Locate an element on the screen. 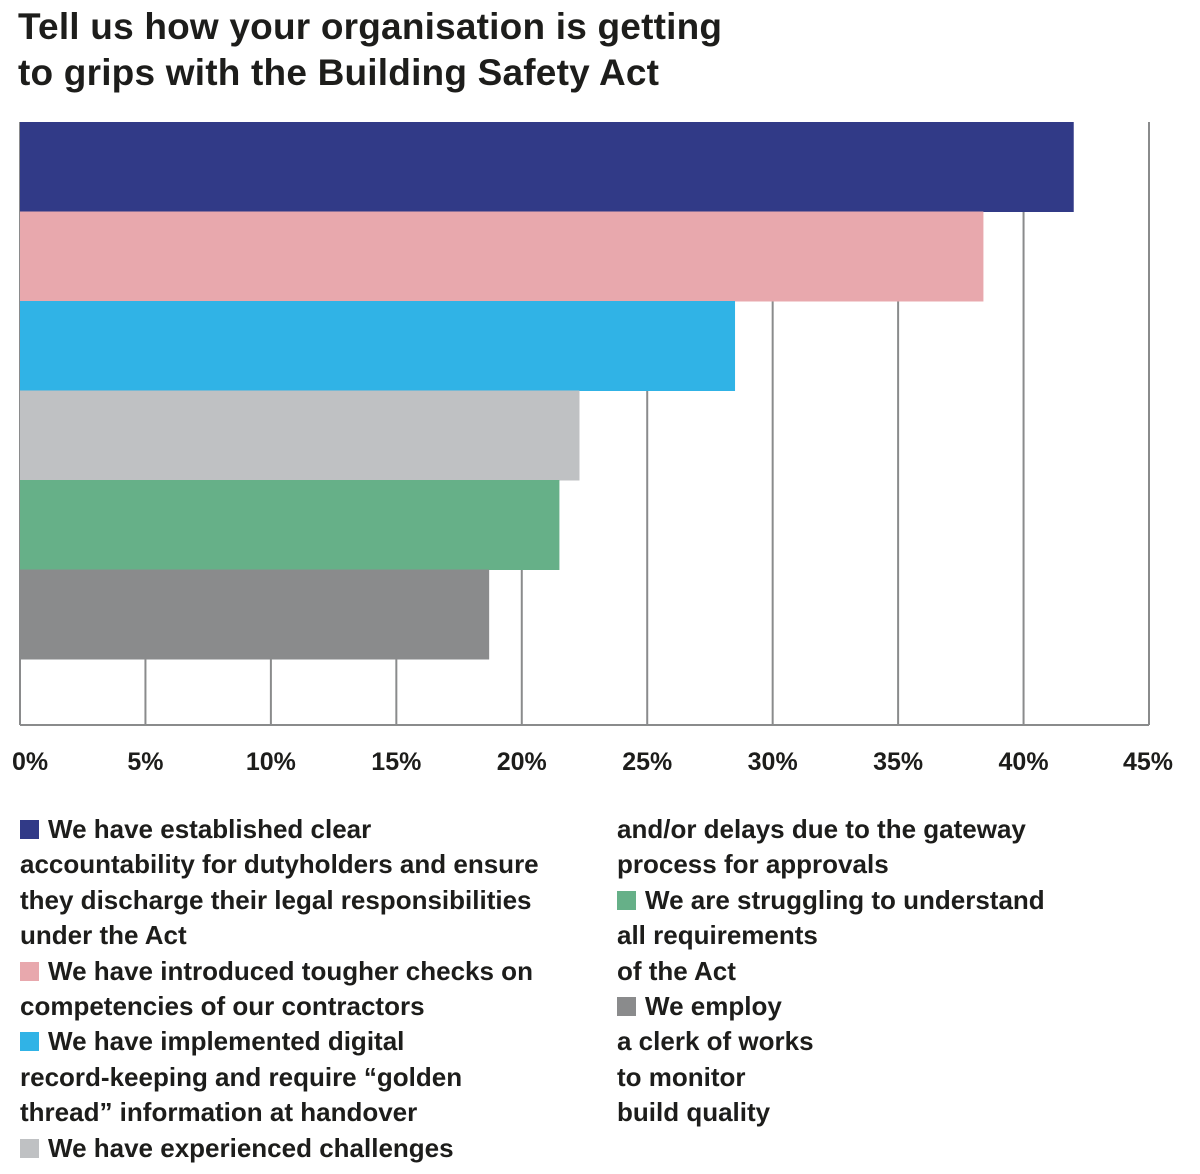 This screenshot has height=1174, width=1200. legend-line: record-keeping and require “golden is located at coordinates (305, 1077).